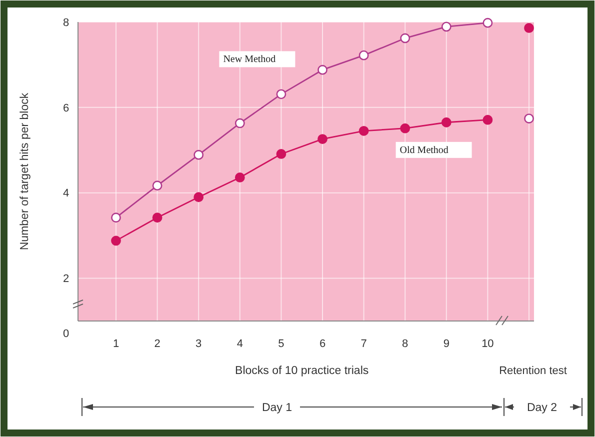 The image size is (595, 437). I want to click on x-tick-label: 2, so click(157, 344).